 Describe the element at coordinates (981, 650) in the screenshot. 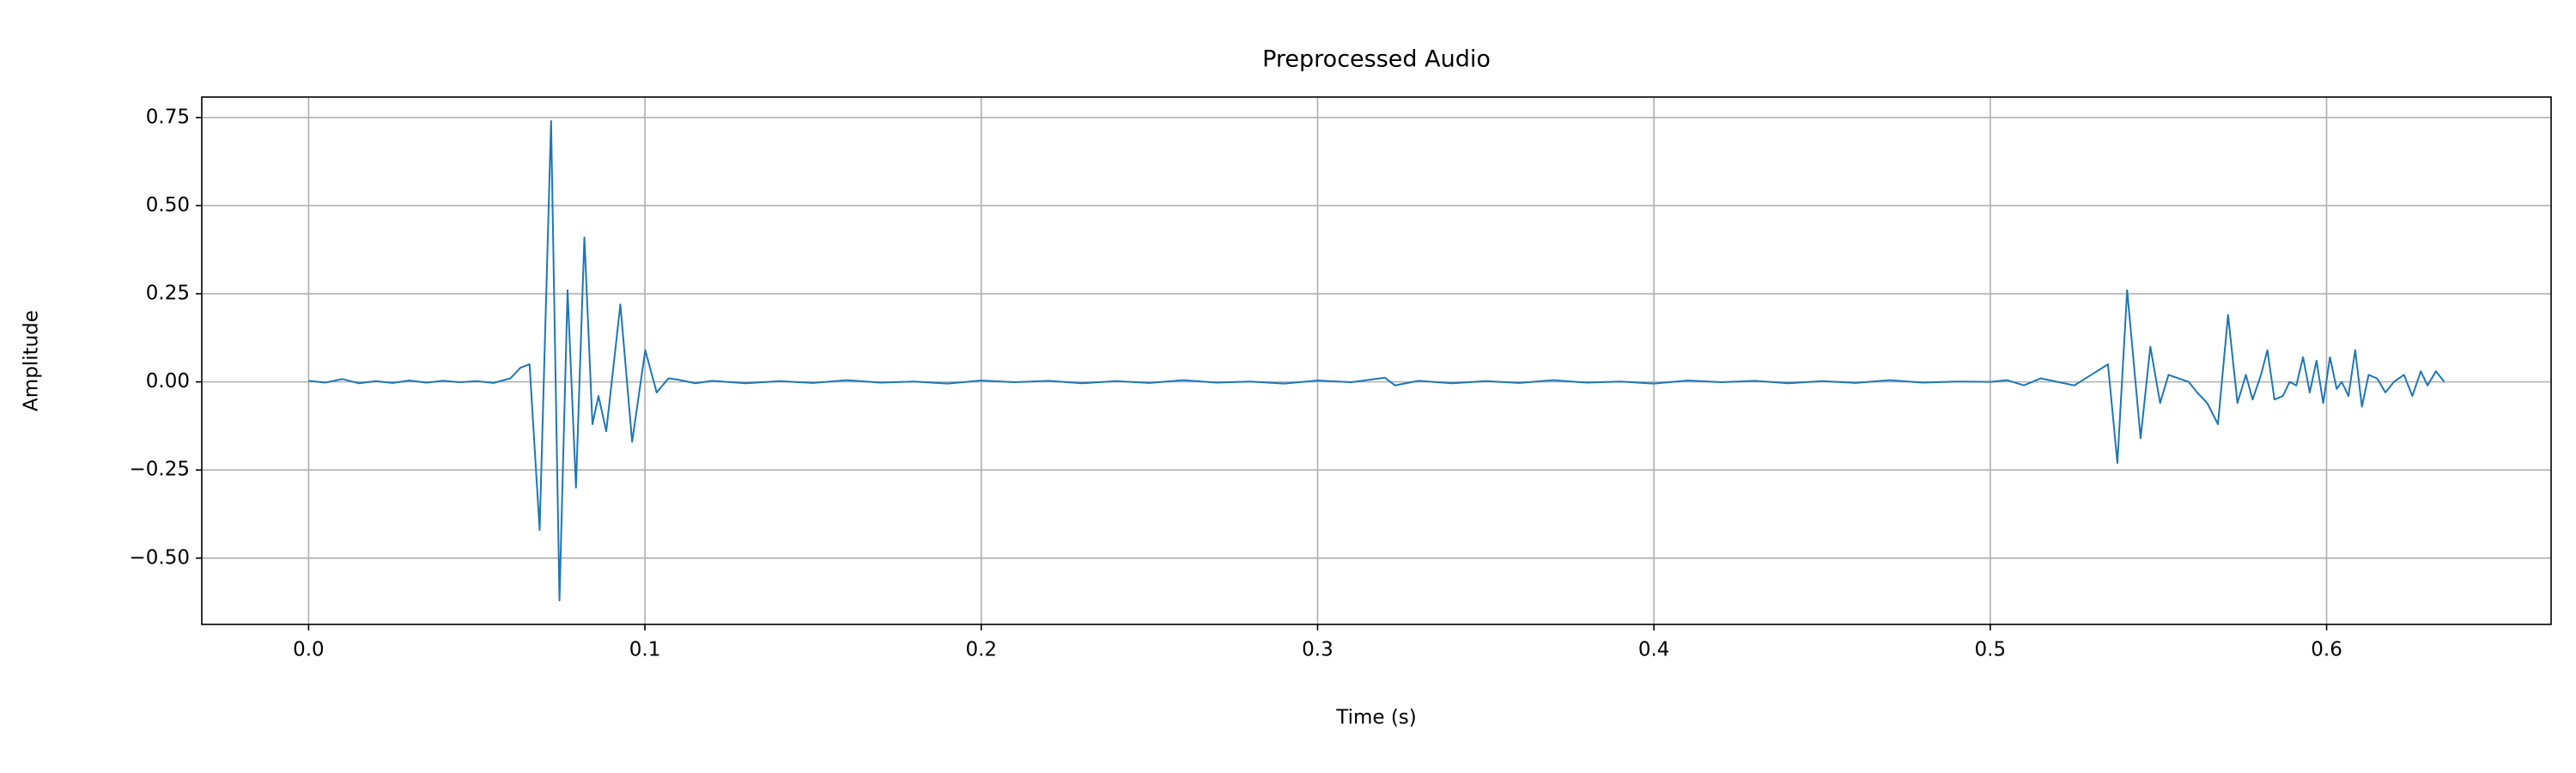

I see `x-tick-label: 0.2` at that location.